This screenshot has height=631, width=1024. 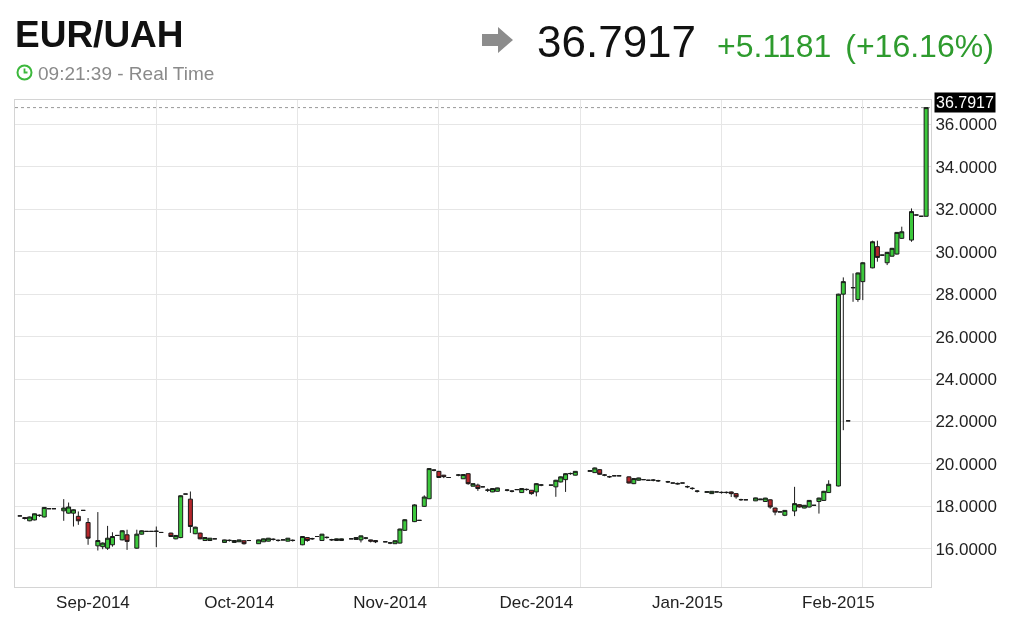 What do you see at coordinates (966, 167) in the screenshot?
I see `y-tick-label: 34.0000` at bounding box center [966, 167].